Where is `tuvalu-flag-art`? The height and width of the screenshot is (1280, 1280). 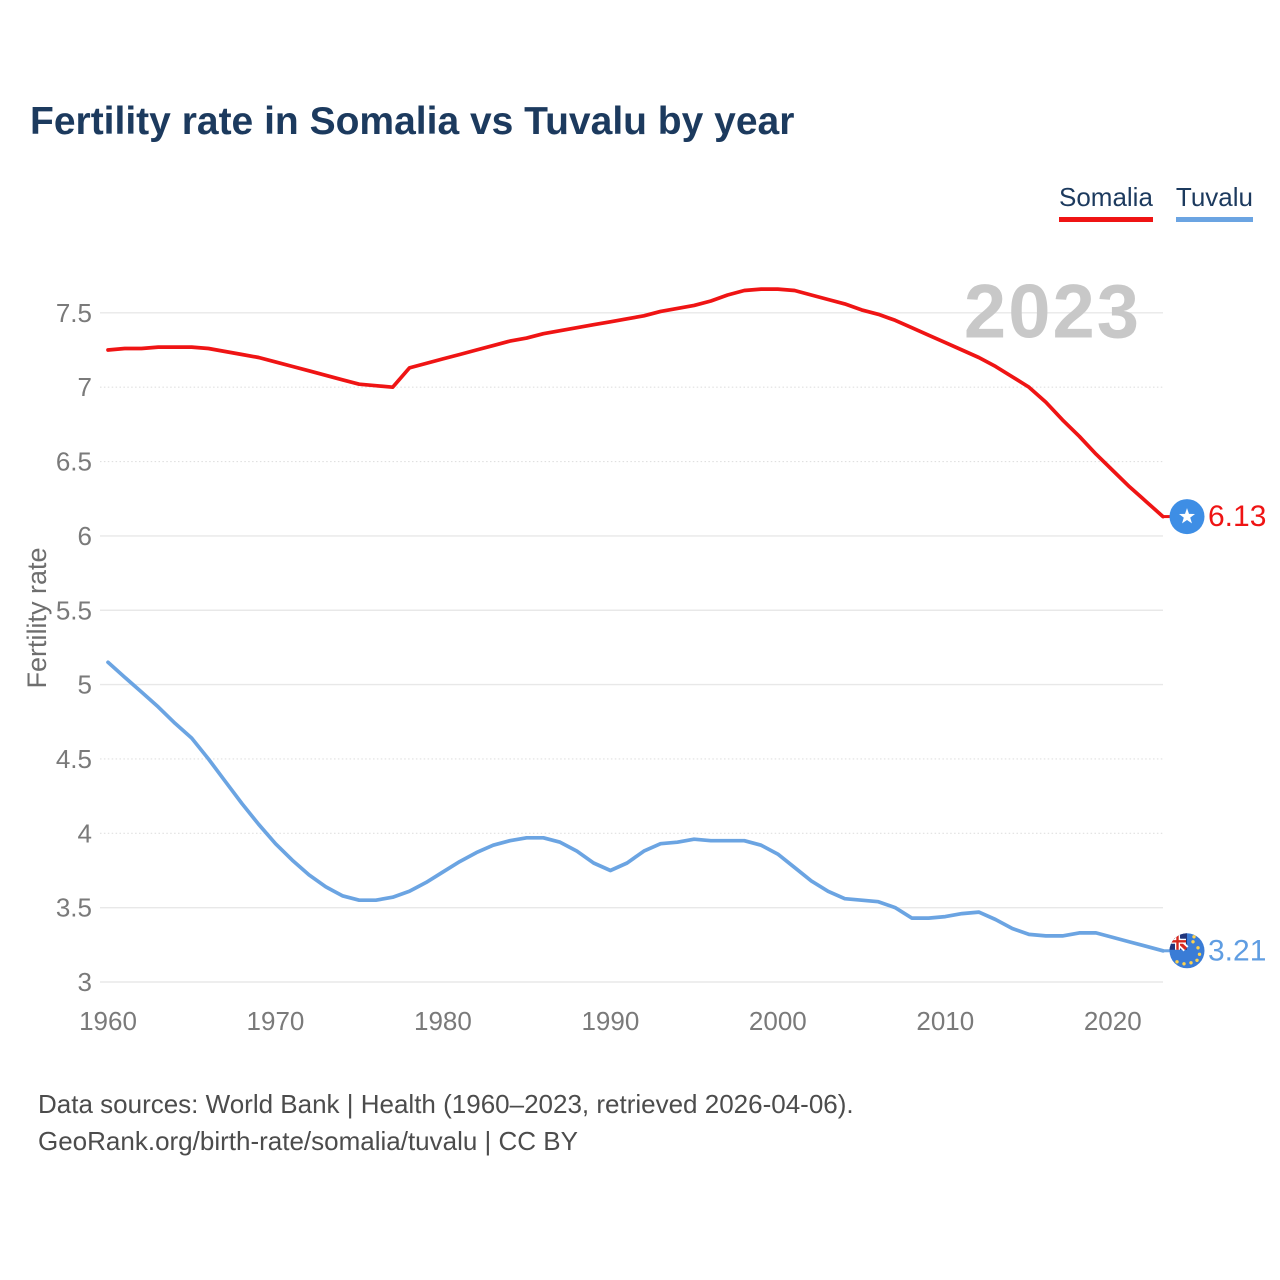
tuvalu-flag-art is located at coordinates (1187, 951).